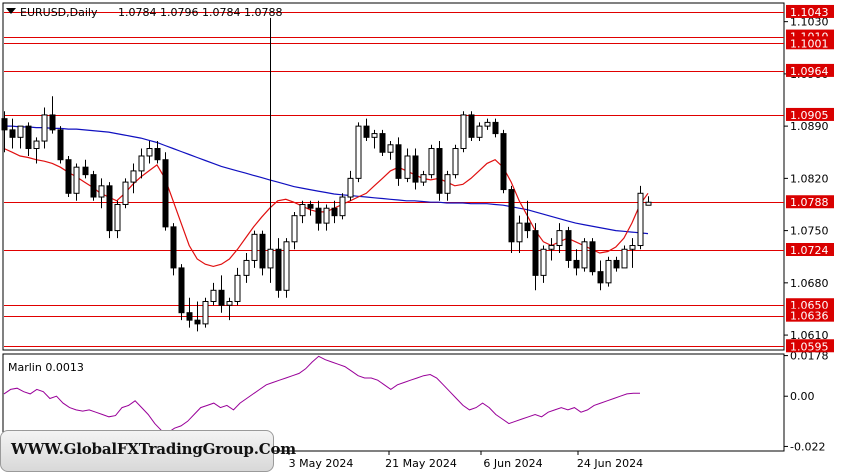 The width and height of the screenshot is (841, 475). Describe the element at coordinates (809, 283) in the screenshot. I see `price-tick-label-5: 1.0680` at that location.